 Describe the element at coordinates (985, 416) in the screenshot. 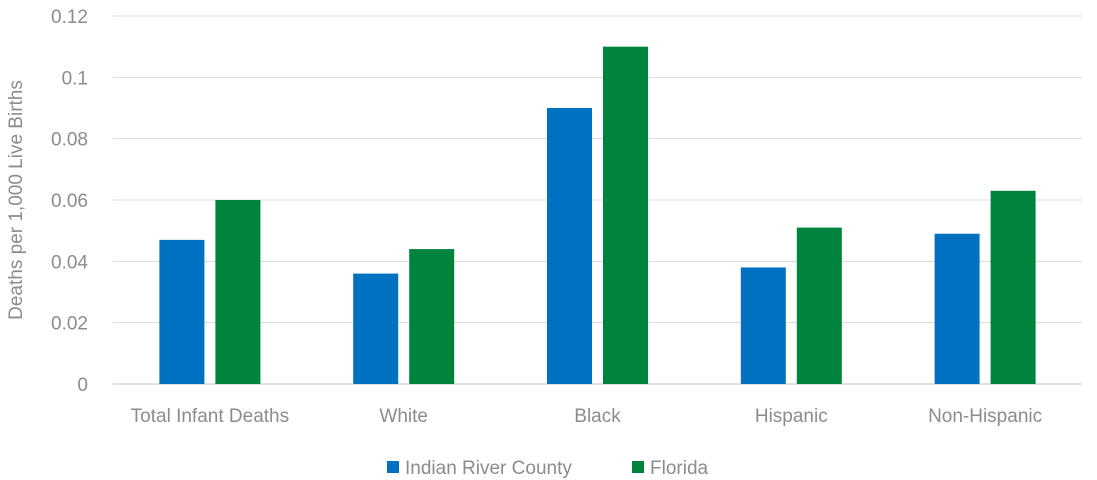

I see `x-category-label: Non-Hispanic` at that location.